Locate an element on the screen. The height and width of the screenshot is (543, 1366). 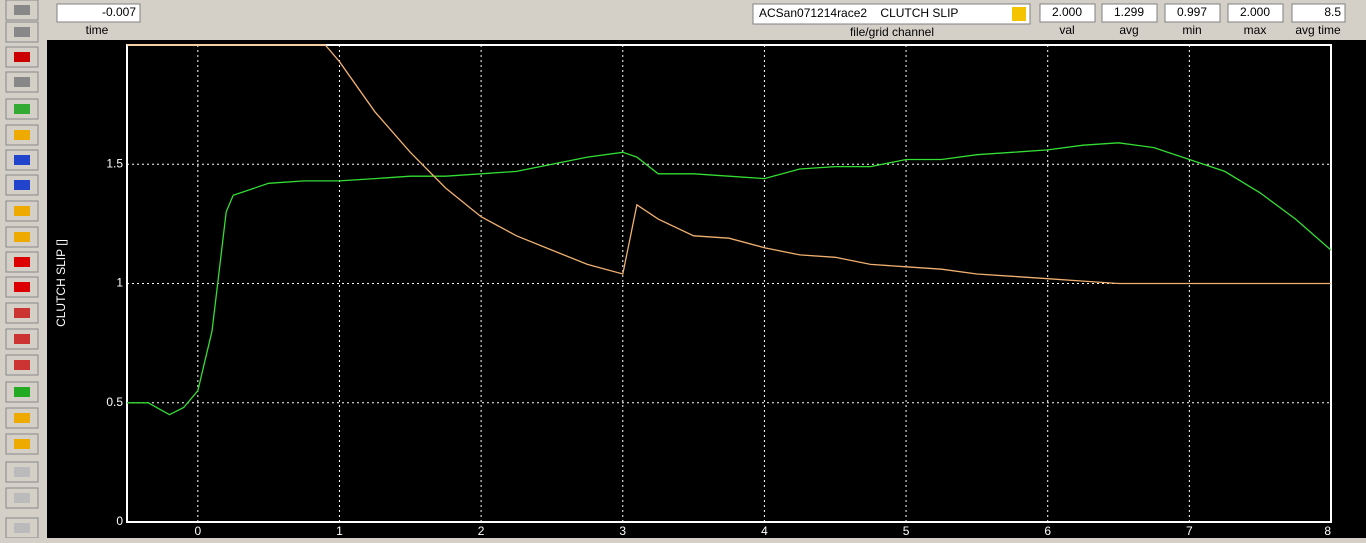
time-field is located at coordinates (98, 13).